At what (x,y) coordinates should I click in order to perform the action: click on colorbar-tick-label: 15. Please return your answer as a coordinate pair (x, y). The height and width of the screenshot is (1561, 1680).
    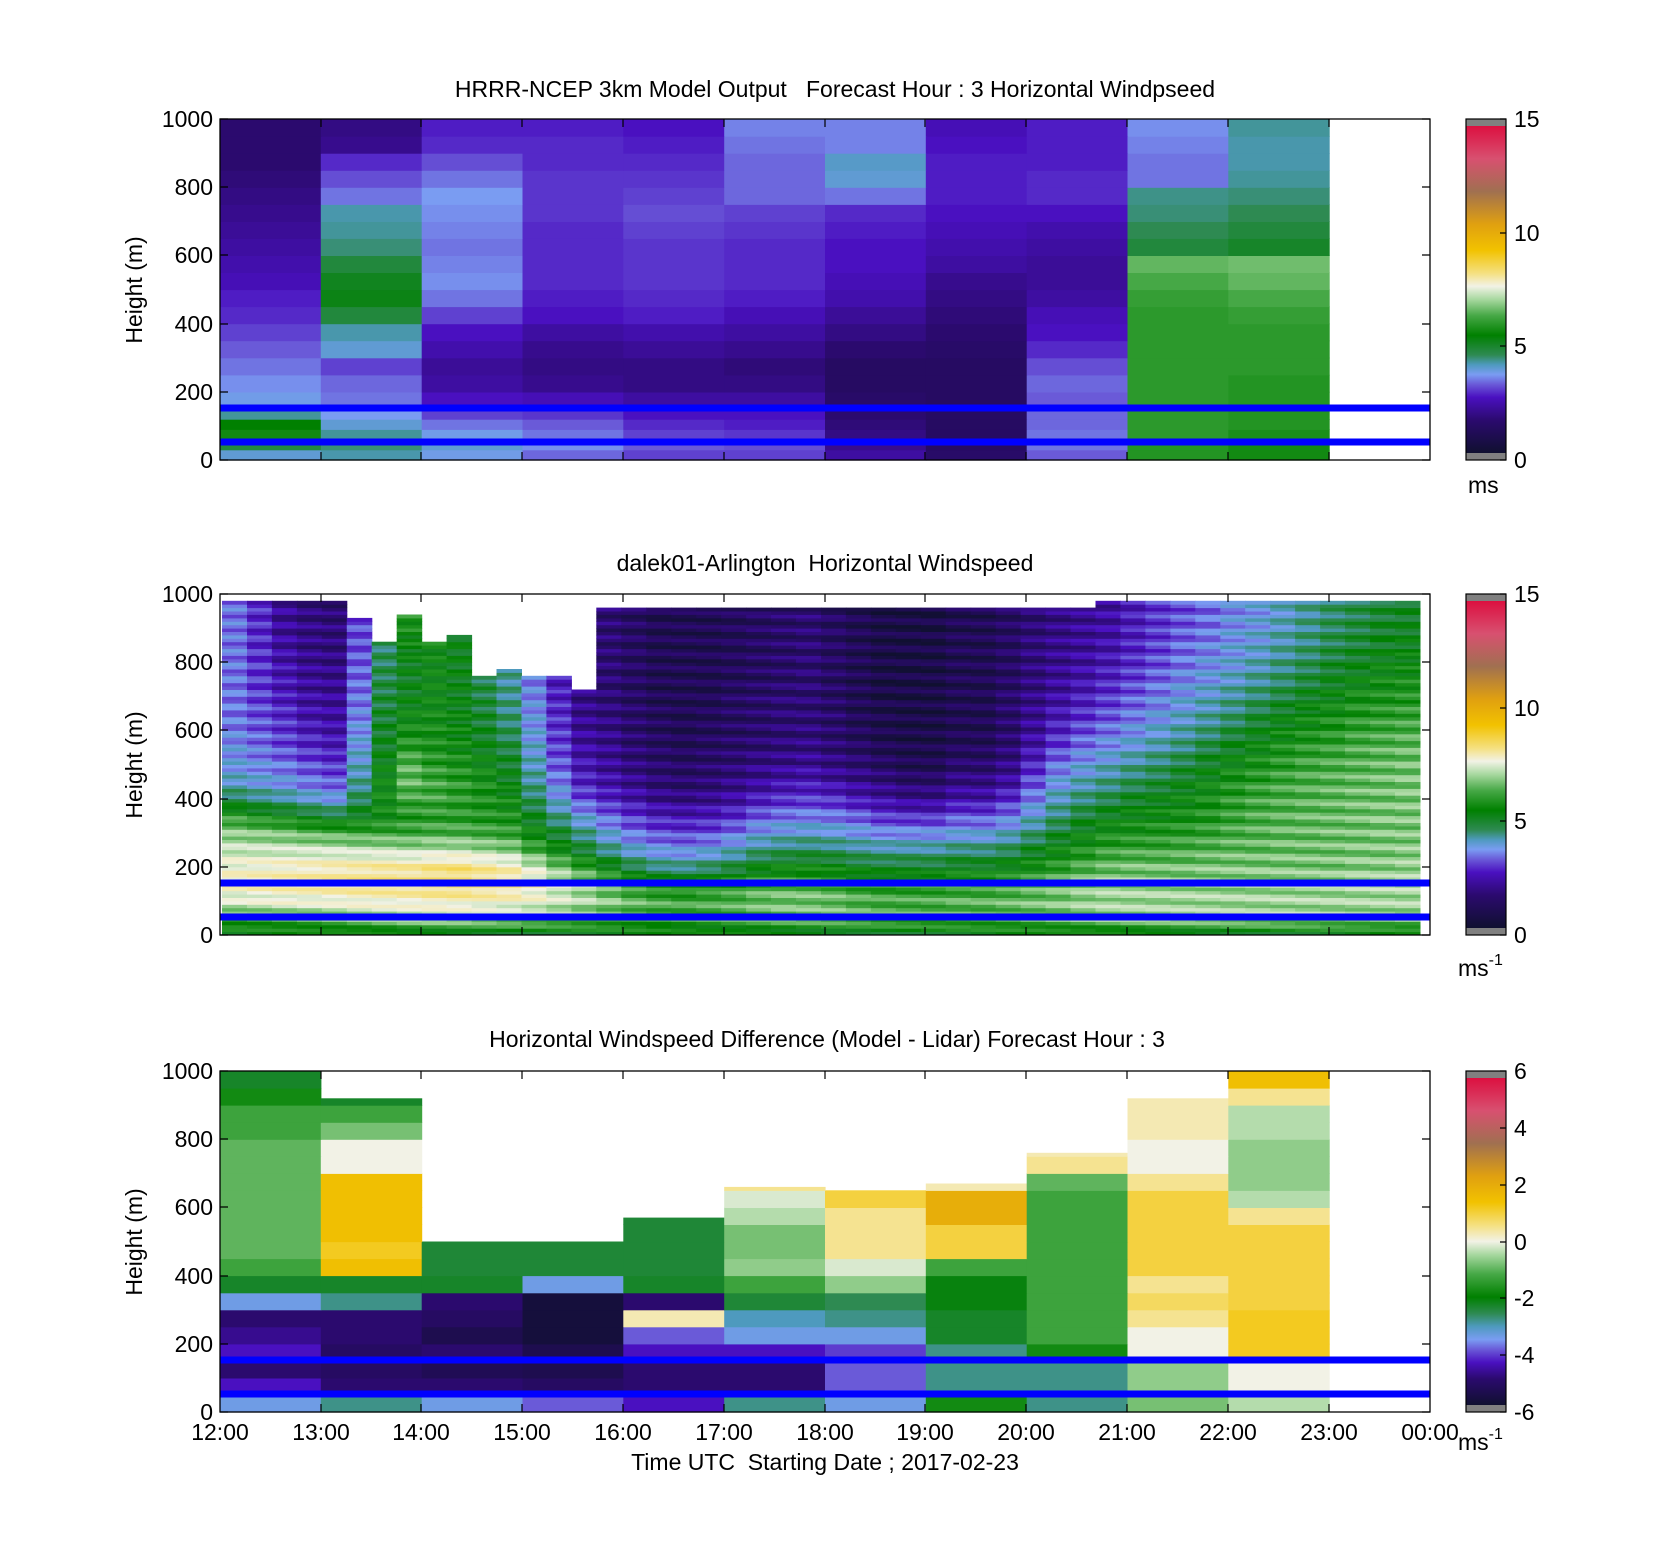
    Looking at the image, I should click on (1527, 594).